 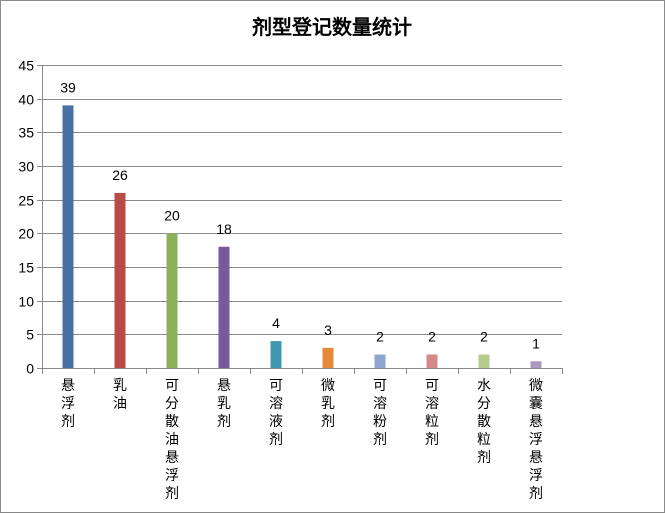 I want to click on x-category-label: 可溶液剂, so click(x=276, y=413).